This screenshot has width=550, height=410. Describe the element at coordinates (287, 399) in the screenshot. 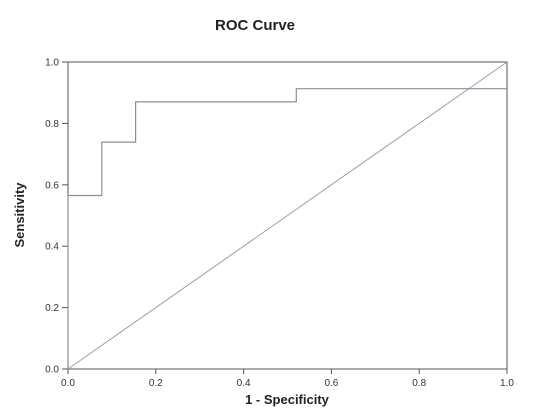

I see `x-axis-label: 1 - Specificity` at that location.